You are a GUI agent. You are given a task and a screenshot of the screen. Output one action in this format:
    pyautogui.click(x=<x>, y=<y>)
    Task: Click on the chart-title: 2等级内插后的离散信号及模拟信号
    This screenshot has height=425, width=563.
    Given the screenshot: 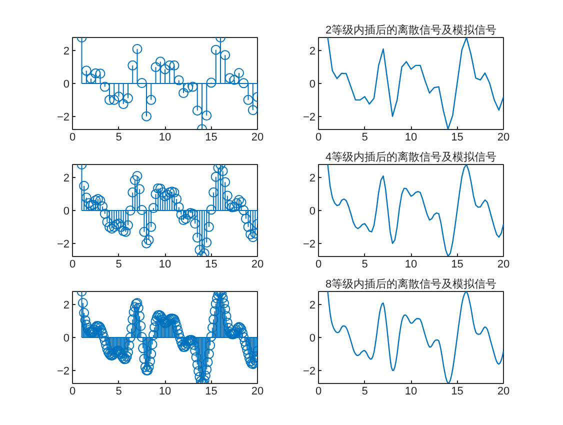 What is the action you would take?
    pyautogui.click(x=411, y=30)
    